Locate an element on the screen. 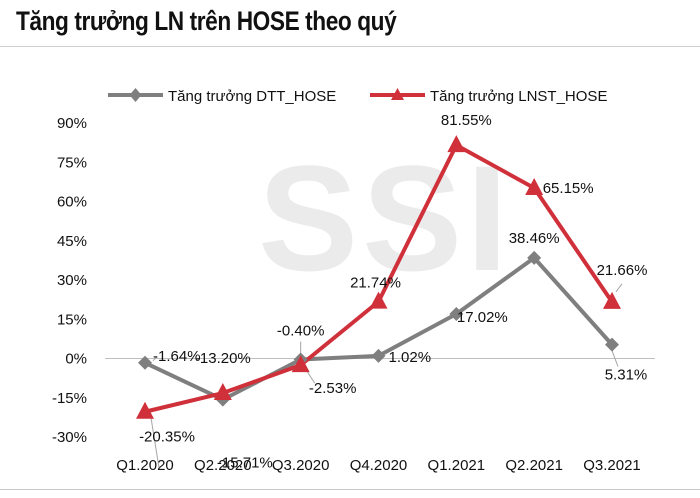 Image resolution: width=700 pixels, height=498 pixels. title-divider is located at coordinates (350, 46).